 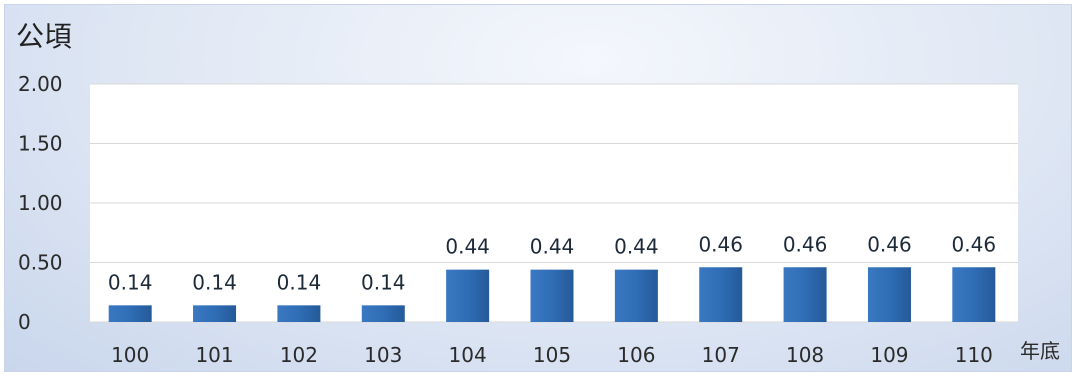 I want to click on x-tick-label-110: 110, so click(x=974, y=355).